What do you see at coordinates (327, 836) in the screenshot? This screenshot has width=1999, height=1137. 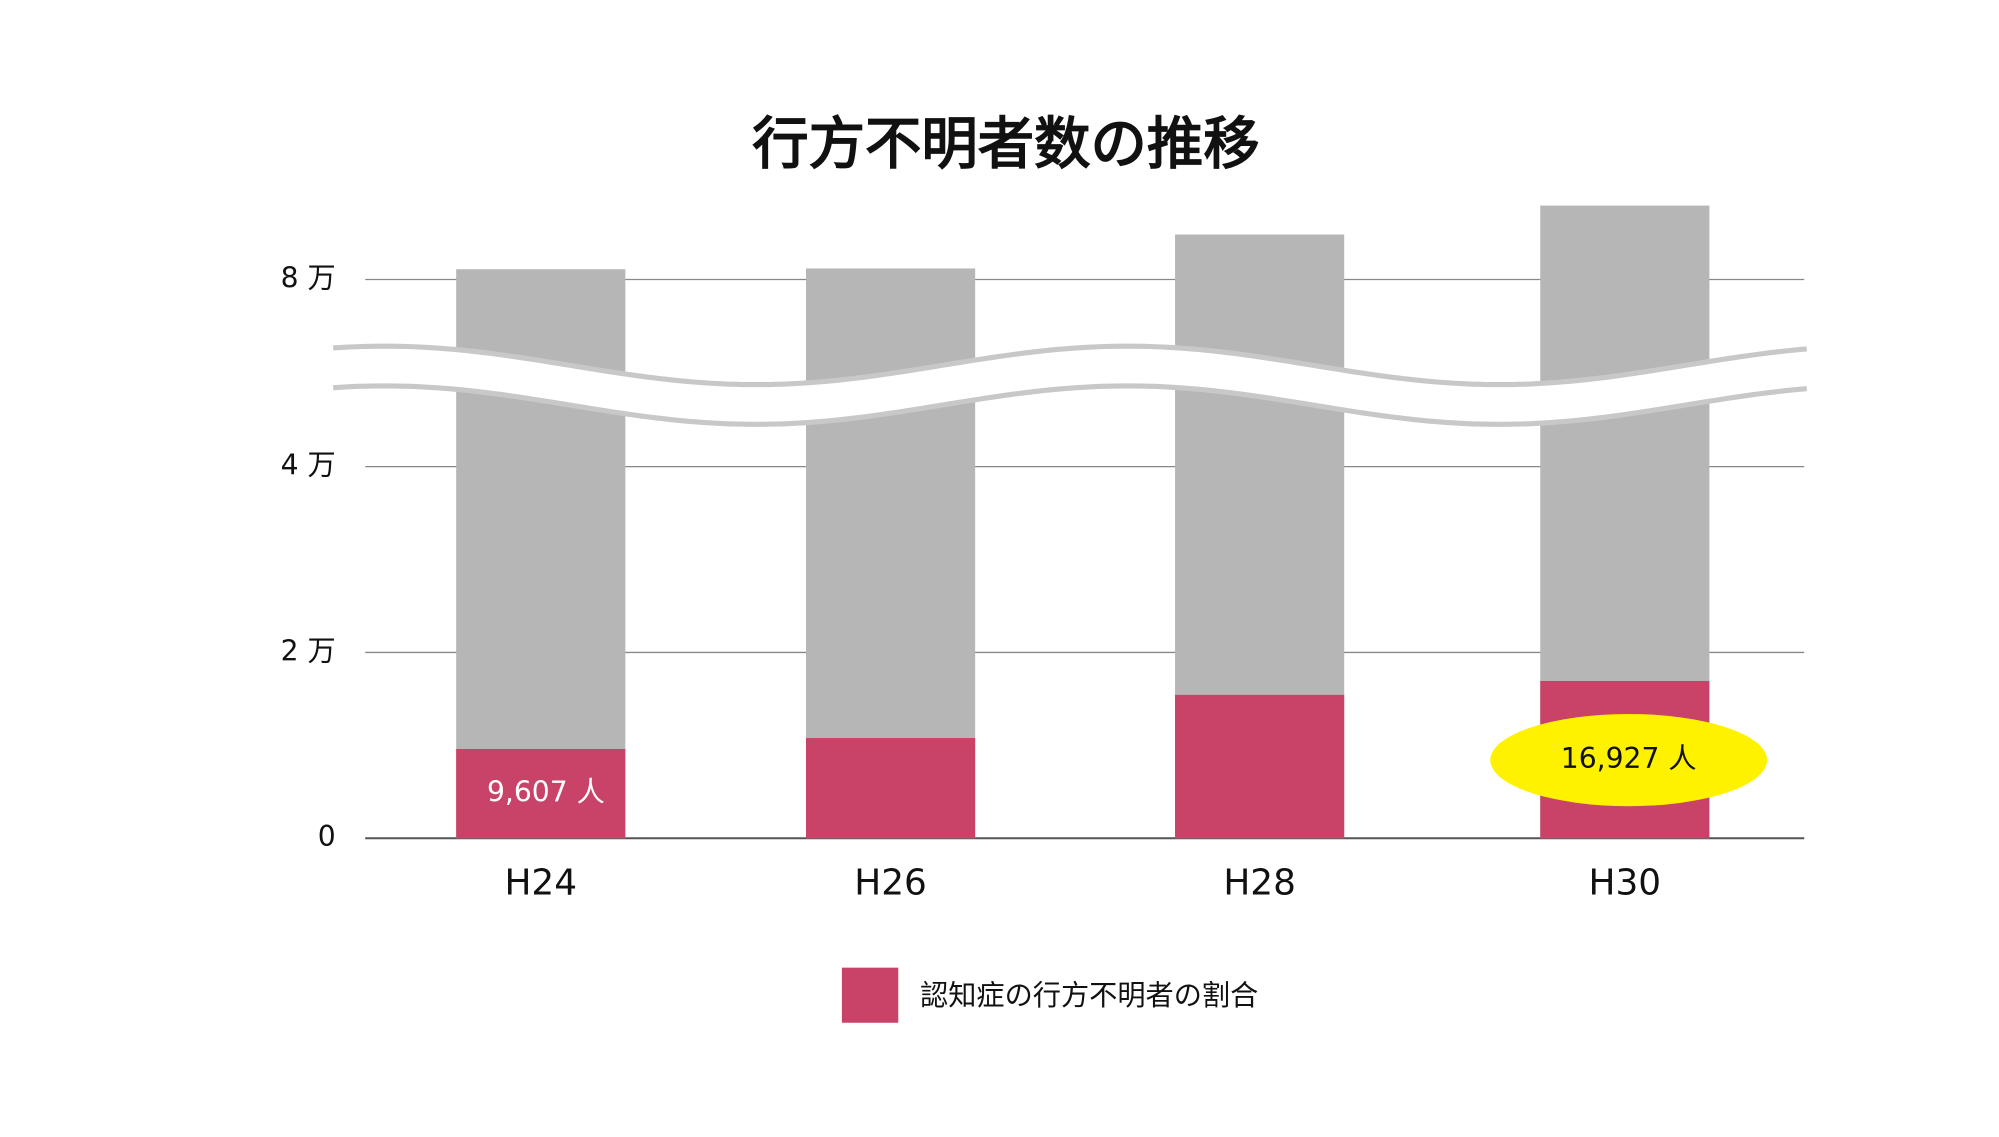 I see `y-tick-label: 0` at bounding box center [327, 836].